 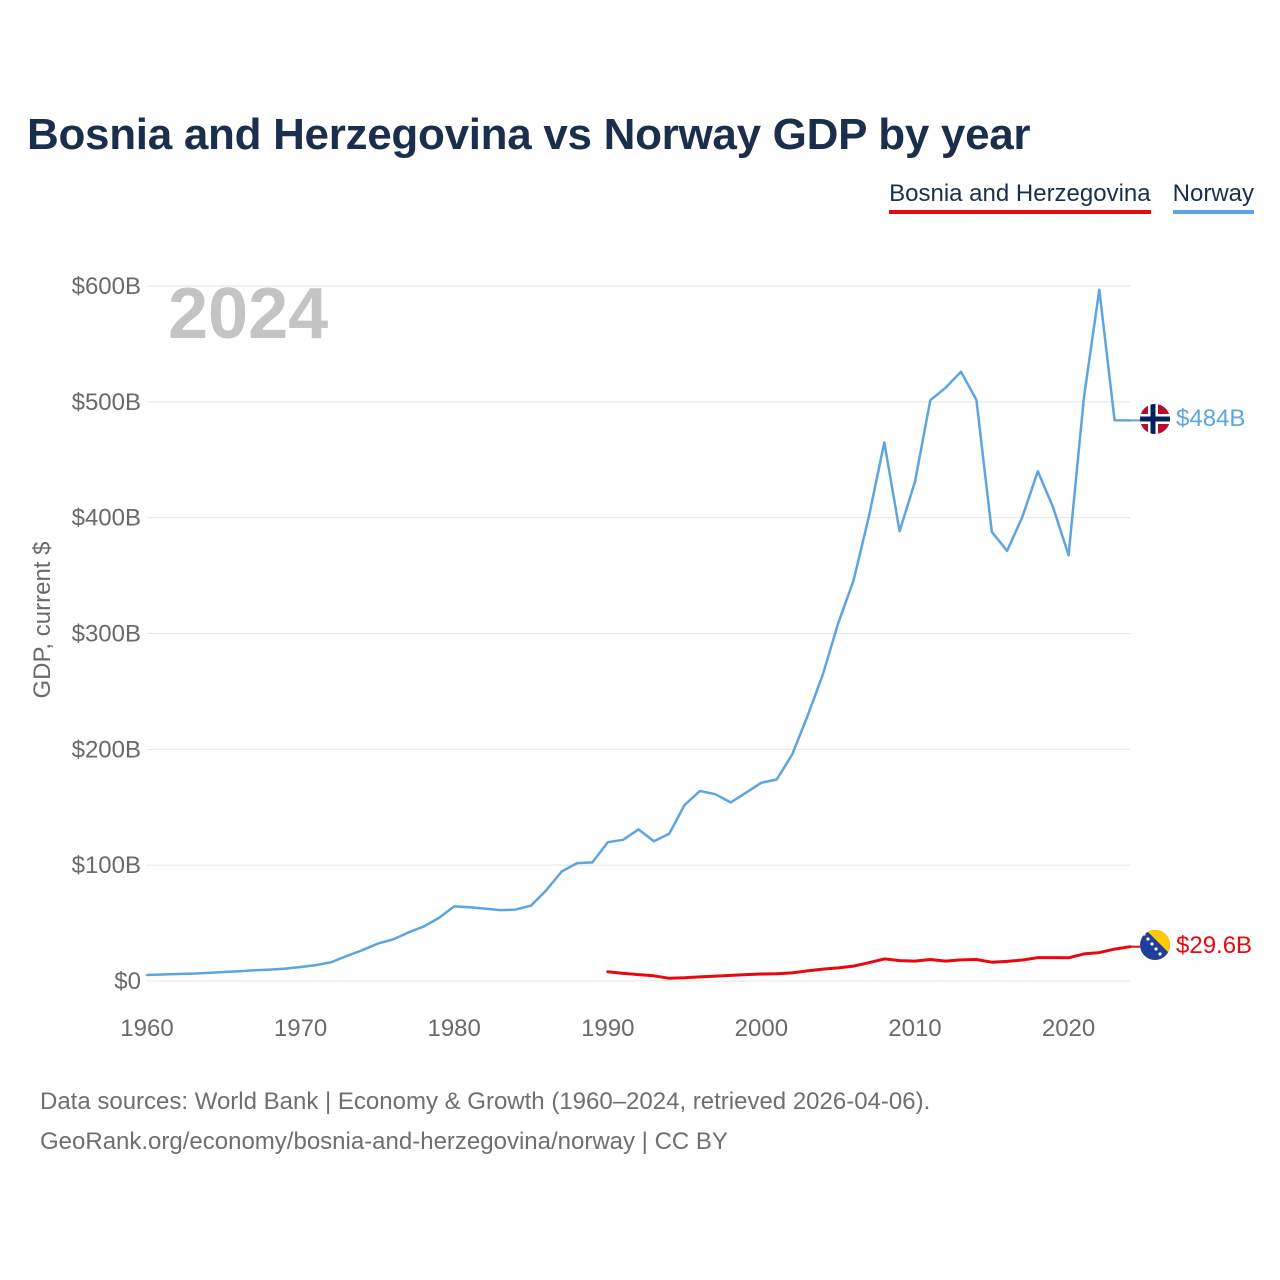 What do you see at coordinates (1155, 945) in the screenshot?
I see `bosnia-flag-icon` at bounding box center [1155, 945].